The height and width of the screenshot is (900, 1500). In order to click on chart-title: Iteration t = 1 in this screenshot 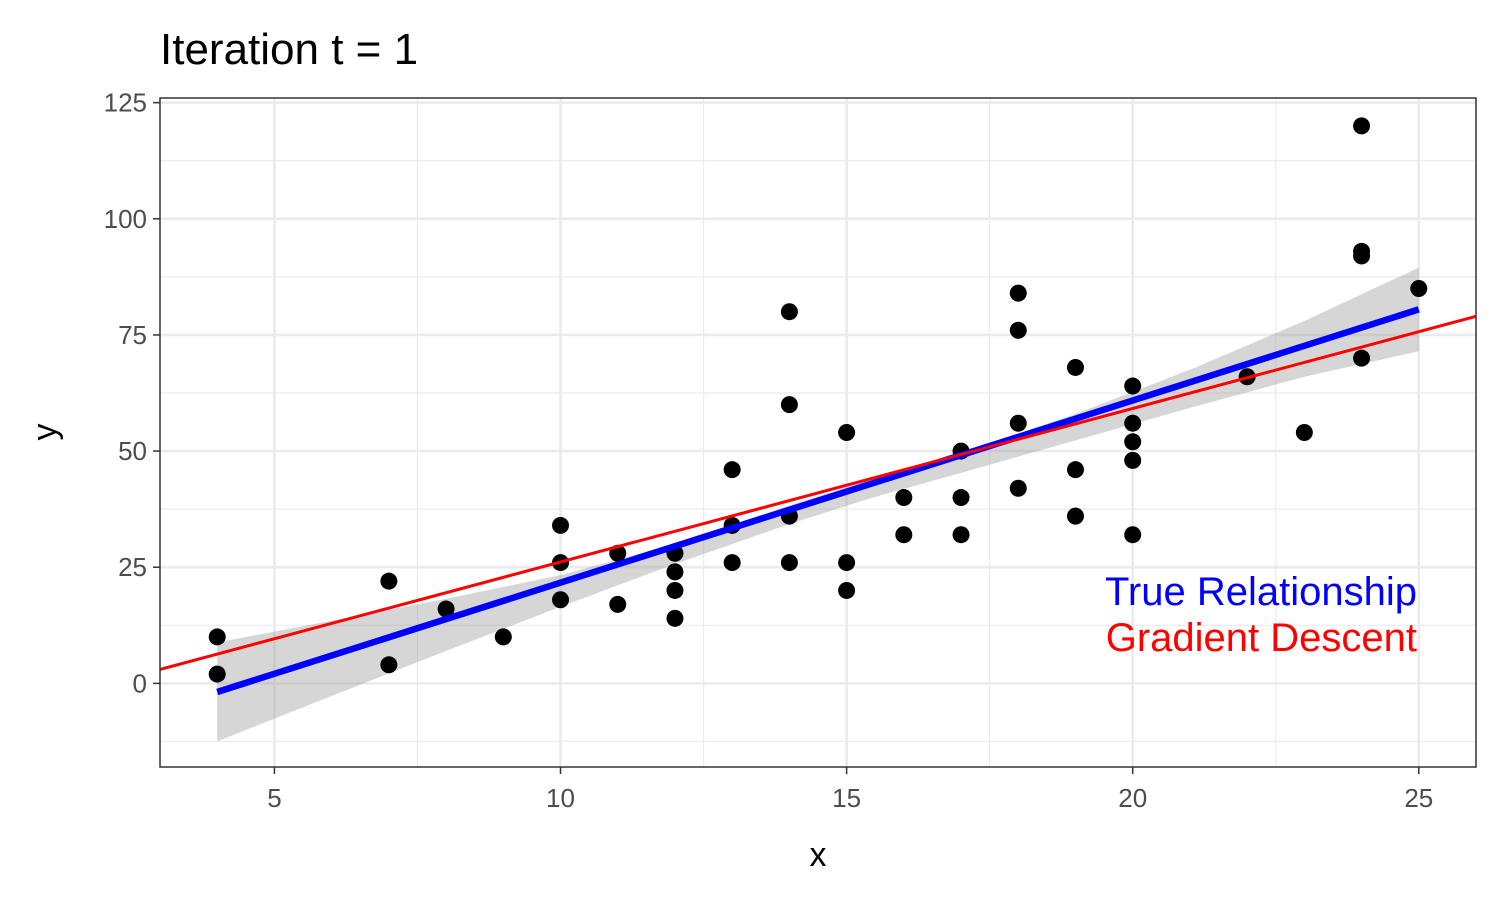, I will do `click(289, 49)`.